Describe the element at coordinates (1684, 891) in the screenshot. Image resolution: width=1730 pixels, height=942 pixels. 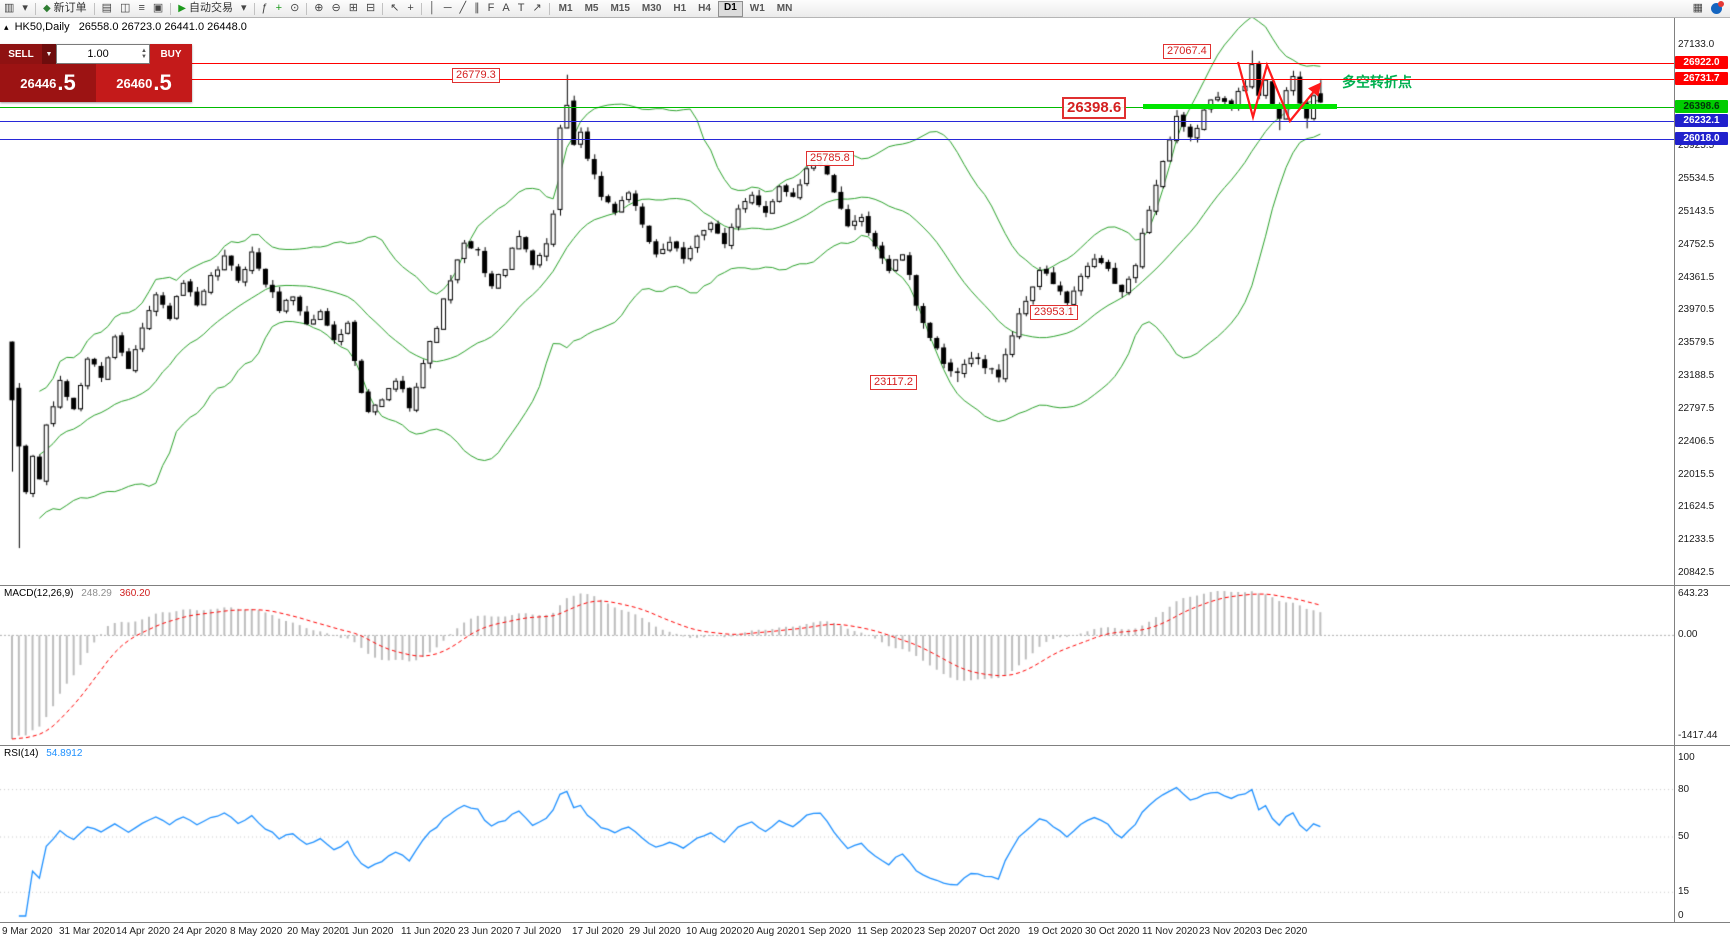
I see `rsi-axis-tick: 15` at that location.